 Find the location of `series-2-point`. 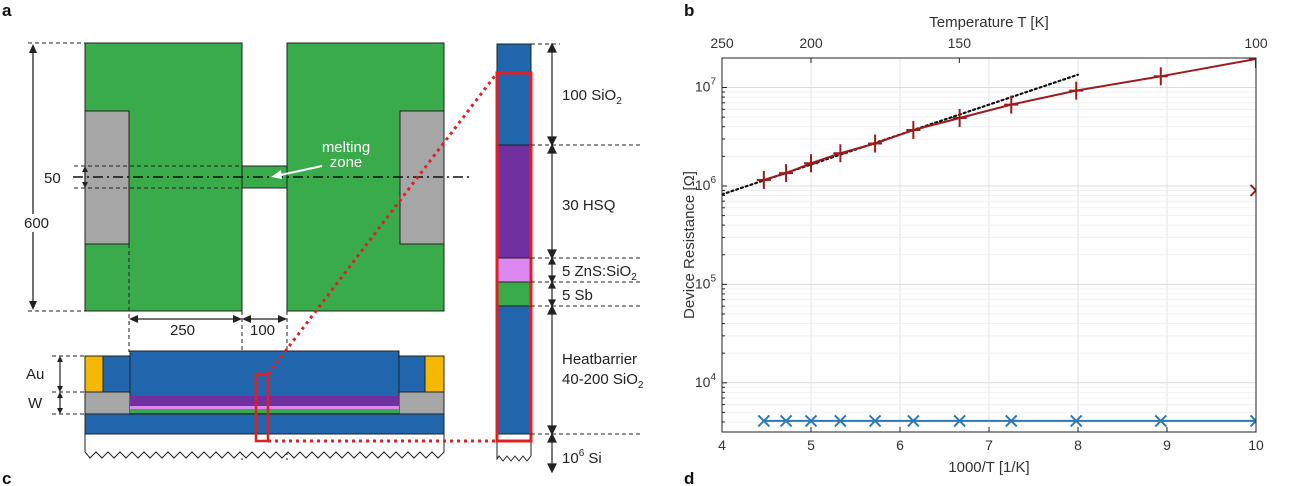

series-2-point is located at coordinates (1252, 190).